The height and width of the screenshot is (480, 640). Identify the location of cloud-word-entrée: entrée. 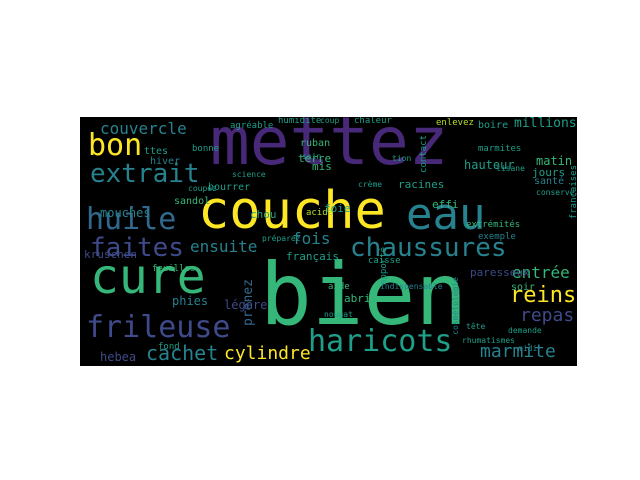
(541, 272).